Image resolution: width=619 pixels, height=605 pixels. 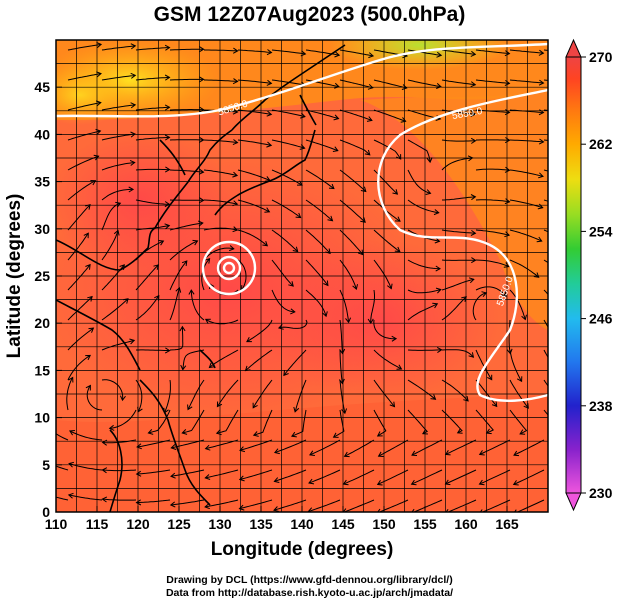 I want to click on colorbar-top-arrow, so click(x=573, y=48).